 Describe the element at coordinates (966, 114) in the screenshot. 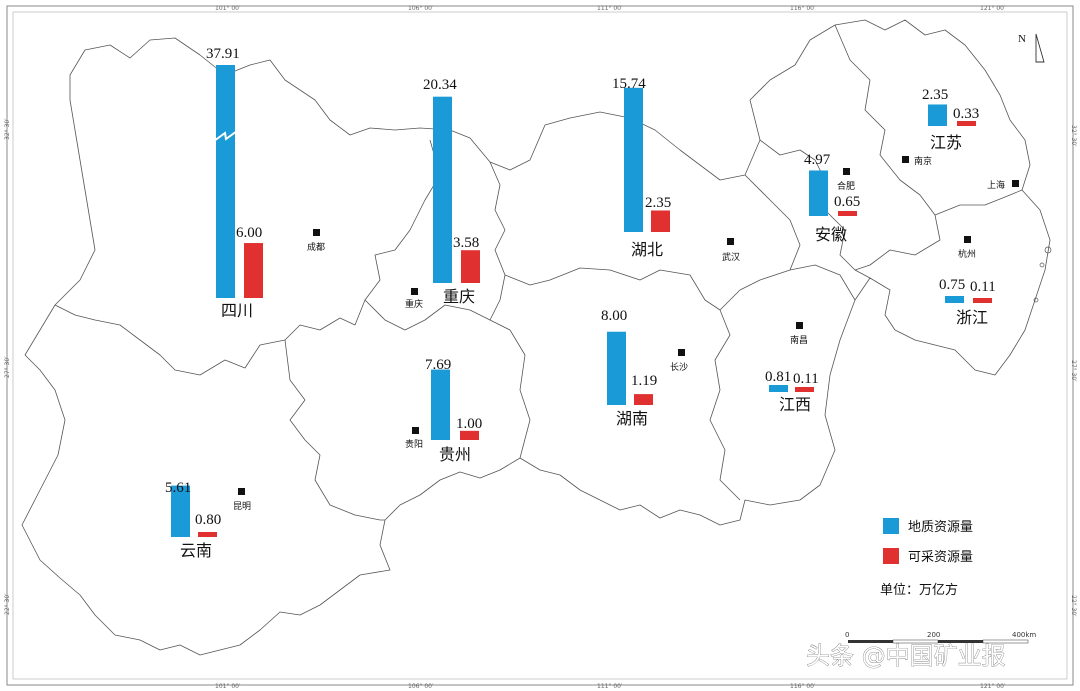

I see `value-rec-jiangsu: 0.33` at that location.